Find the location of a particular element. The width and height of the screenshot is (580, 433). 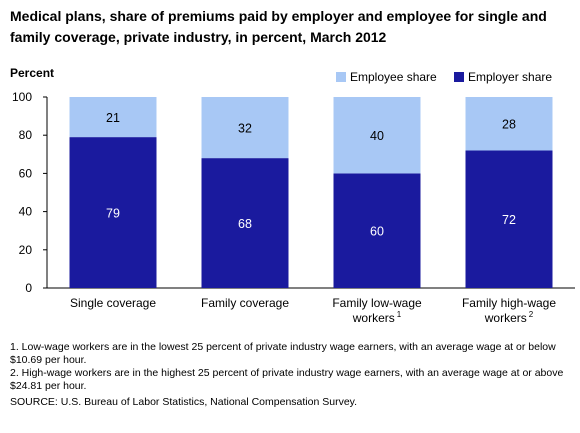

data-label: 28 is located at coordinates (509, 125).